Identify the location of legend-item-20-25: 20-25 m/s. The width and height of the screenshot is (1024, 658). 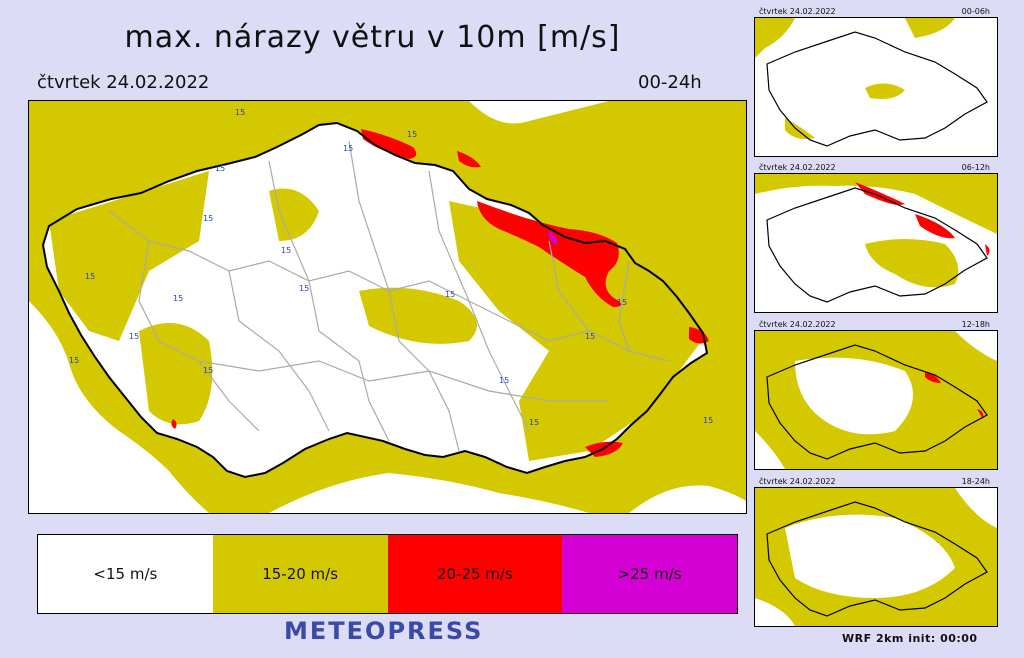
(475, 574).